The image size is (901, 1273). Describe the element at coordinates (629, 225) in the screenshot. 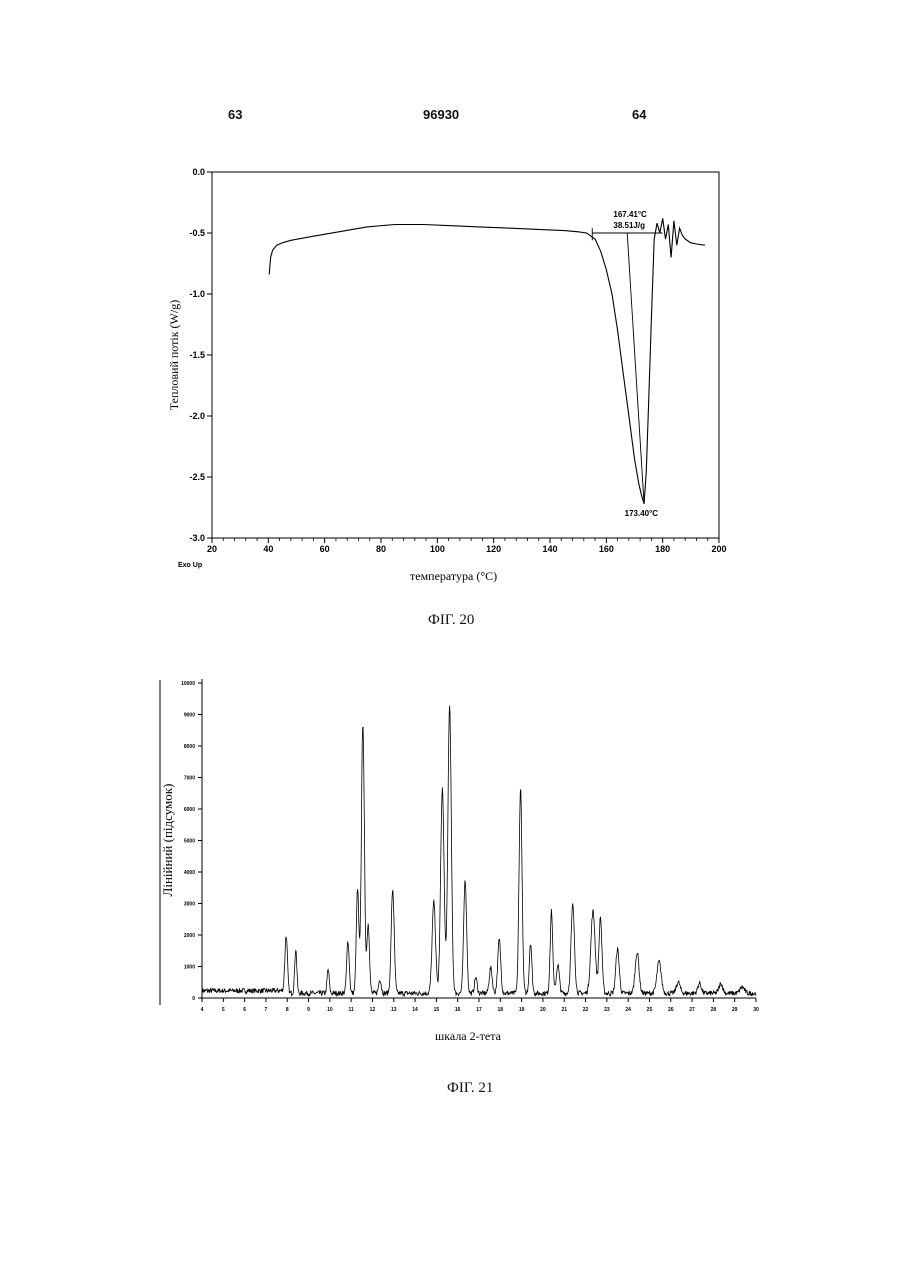

I see `enthalpy-annotation: 38.51J/g` at that location.